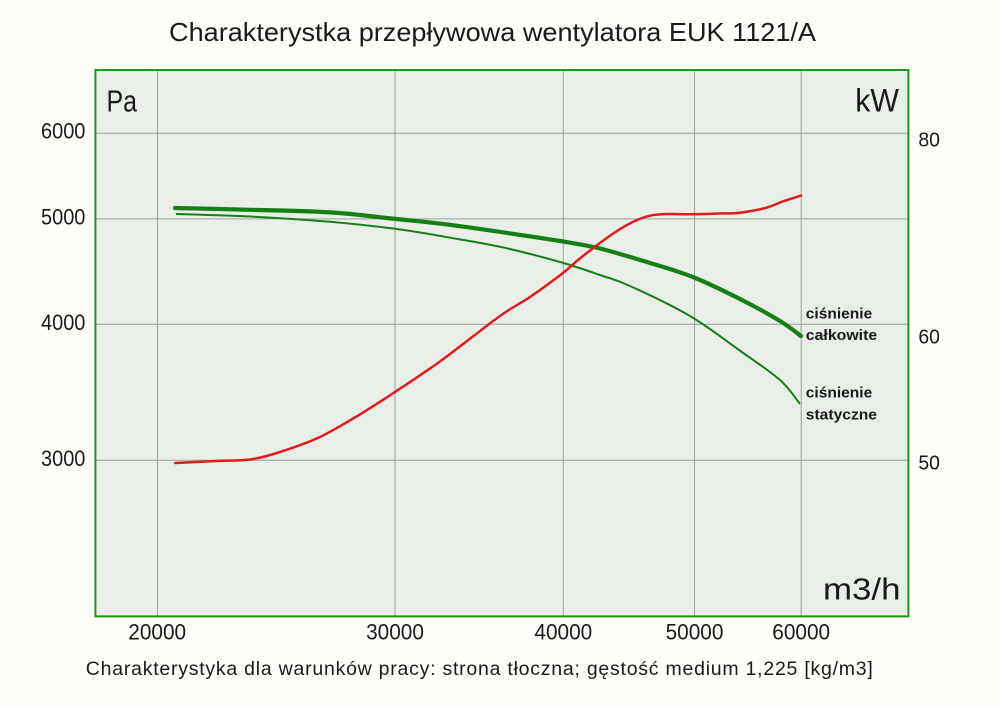 The height and width of the screenshot is (706, 1000). What do you see at coordinates (929, 462) in the screenshot?
I see `svg-text: 50` at bounding box center [929, 462].